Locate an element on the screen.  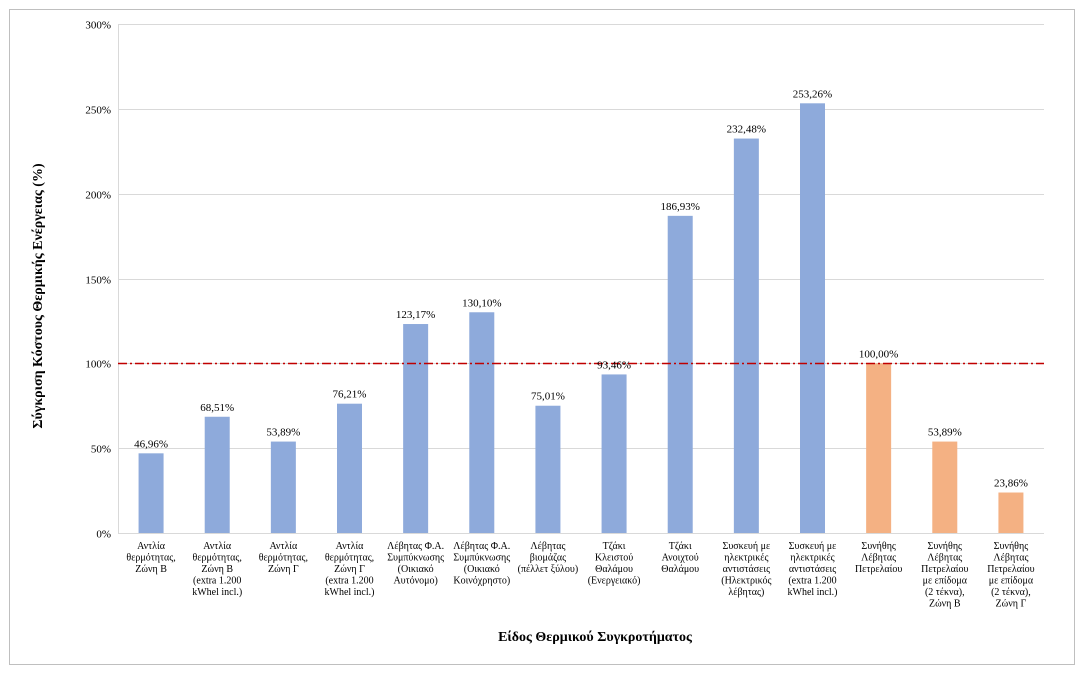
data-label: 232,48% is located at coordinates (746, 130).